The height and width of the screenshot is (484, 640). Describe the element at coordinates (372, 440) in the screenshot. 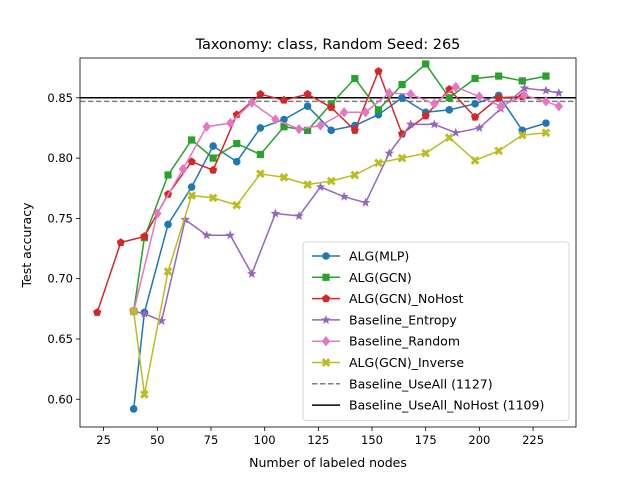

I see `x-tick-label: 150` at that location.